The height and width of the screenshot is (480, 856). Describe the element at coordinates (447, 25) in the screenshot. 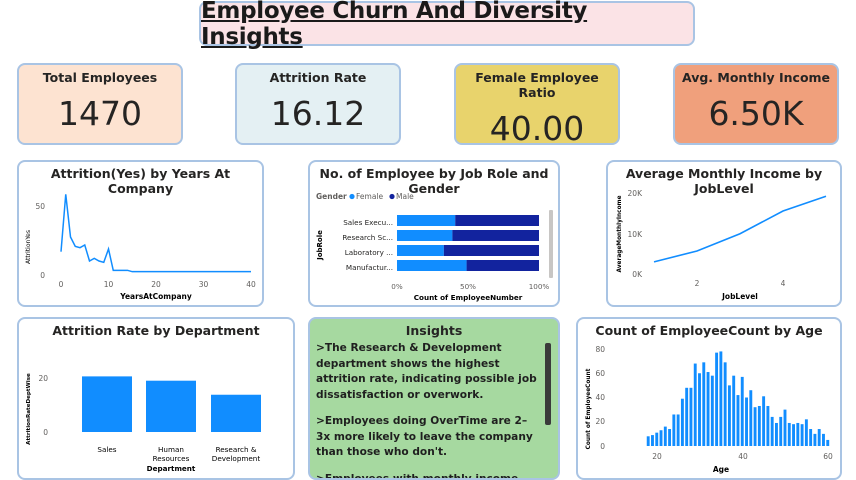

I see `dashboard-title-box: Employee Churn And Diversity Insights` at that location.